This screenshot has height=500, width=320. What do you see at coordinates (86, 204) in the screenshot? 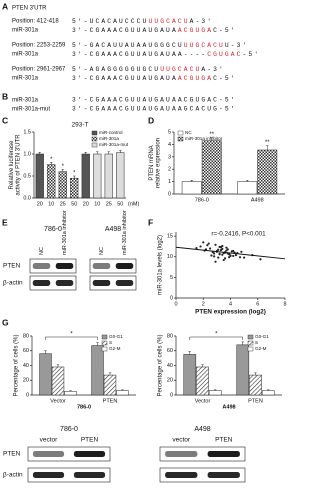
I see `x-tick-label: 20` at bounding box center [86, 204].